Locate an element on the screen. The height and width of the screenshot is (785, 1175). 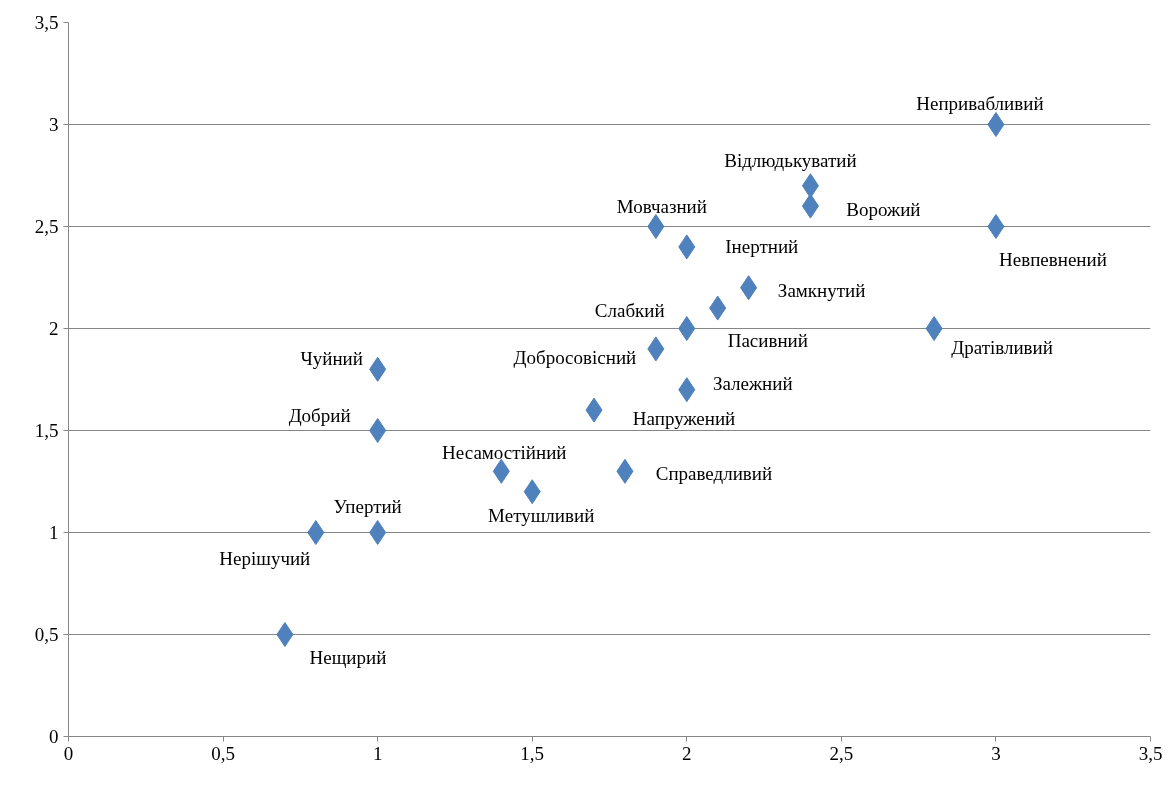
annotation: Напружений is located at coordinates (684, 418).